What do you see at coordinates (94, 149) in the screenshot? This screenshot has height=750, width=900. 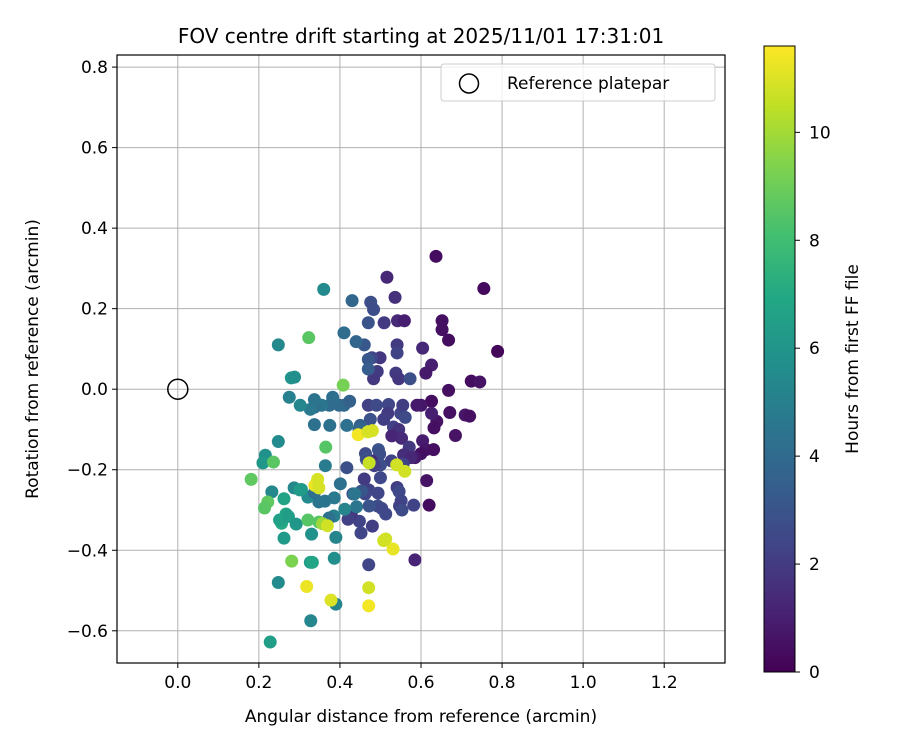 I see `y-tick-label: 0.6` at bounding box center [94, 149].